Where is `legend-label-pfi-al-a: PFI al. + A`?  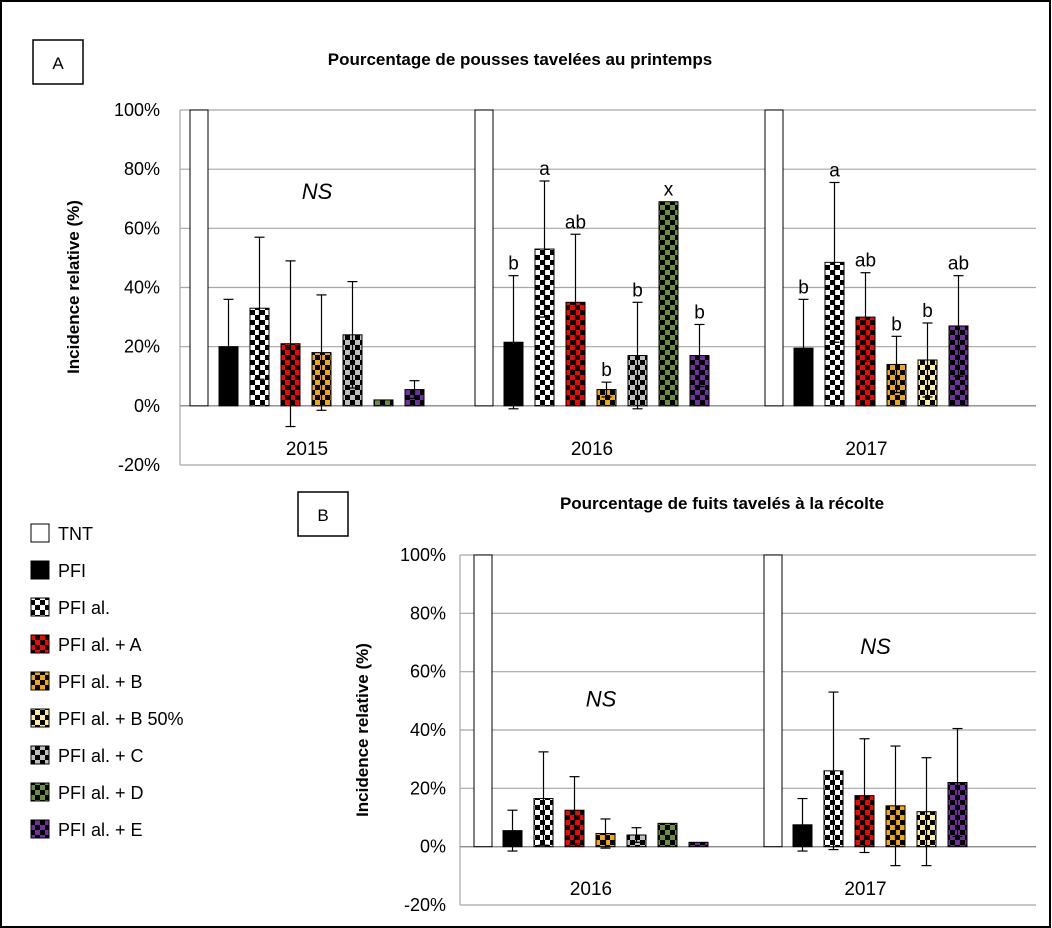 legend-label-pfi-al-a: PFI al. + A is located at coordinates (100, 645).